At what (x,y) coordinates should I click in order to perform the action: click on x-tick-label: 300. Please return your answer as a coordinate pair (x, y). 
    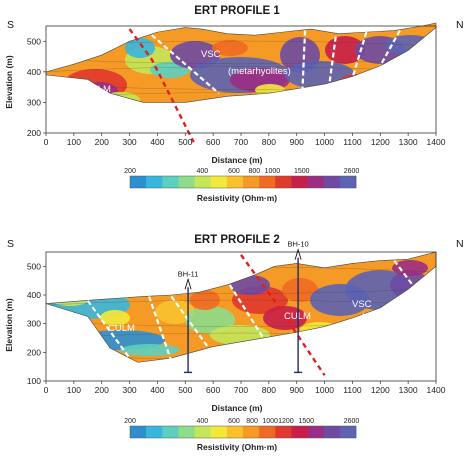
    Looking at the image, I should click on (129, 142).